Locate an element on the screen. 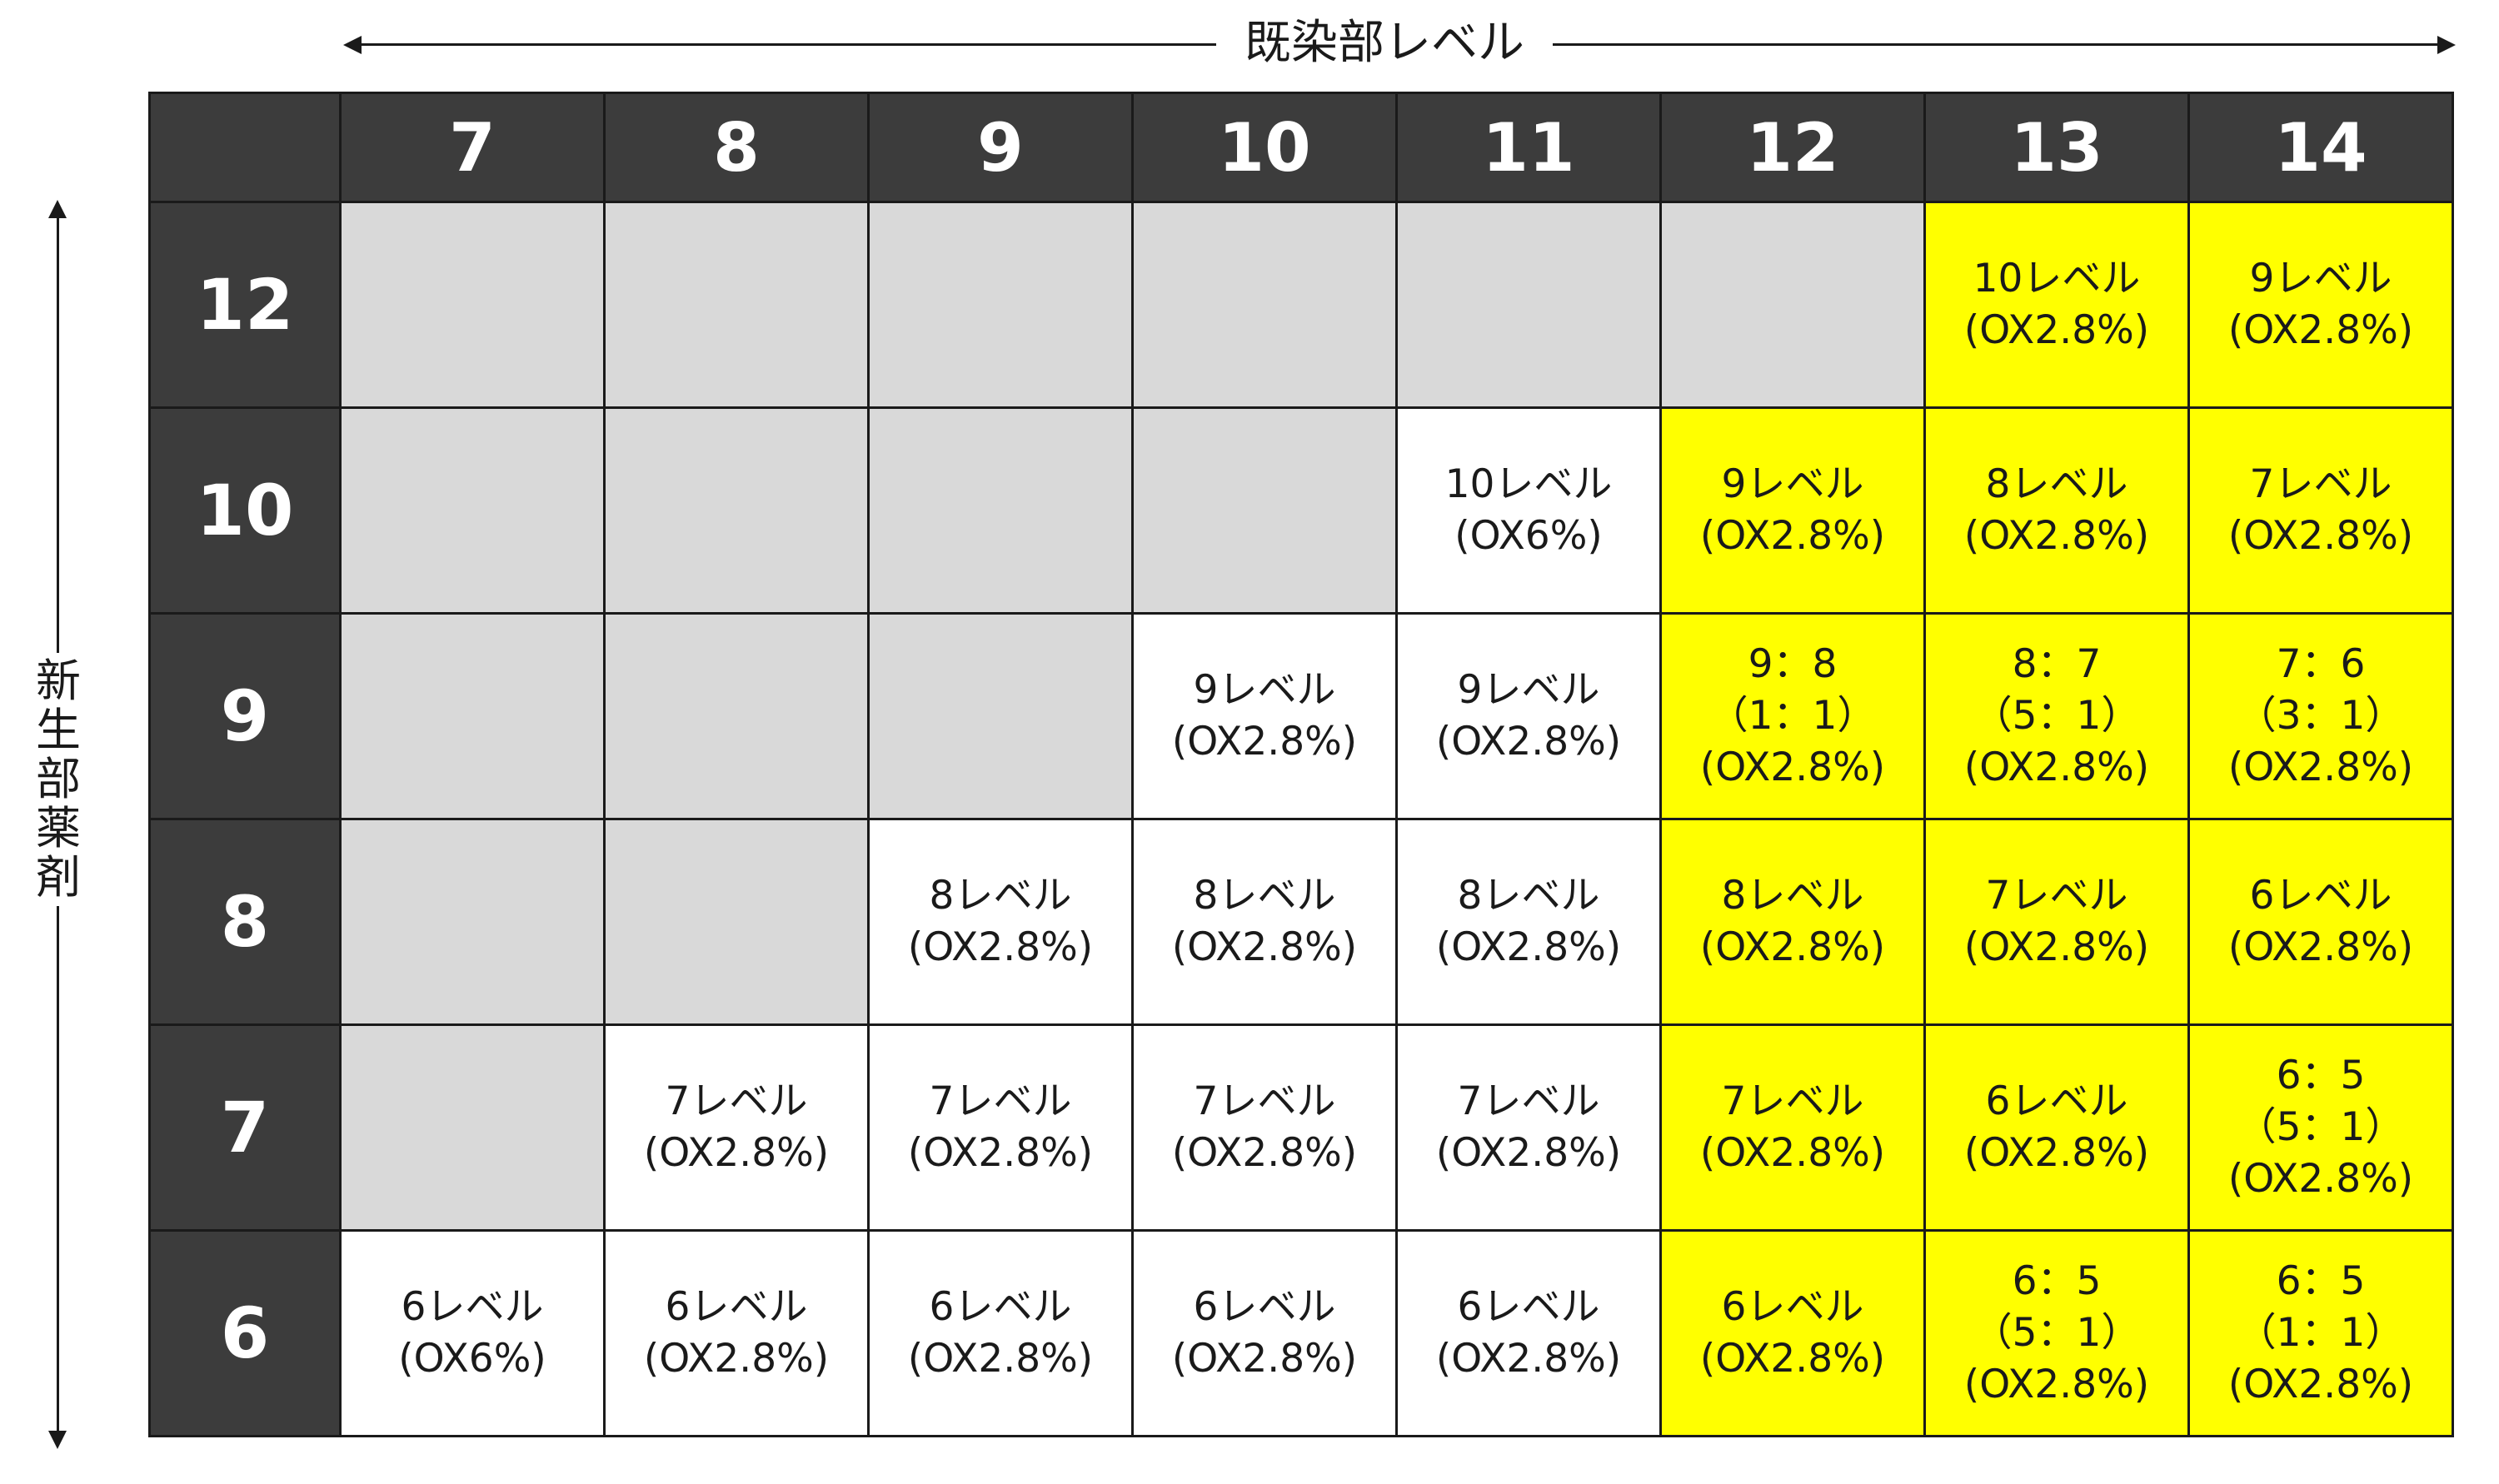  matrix-cell: 10レベル (OX2.8%) is located at coordinates (2056, 305).